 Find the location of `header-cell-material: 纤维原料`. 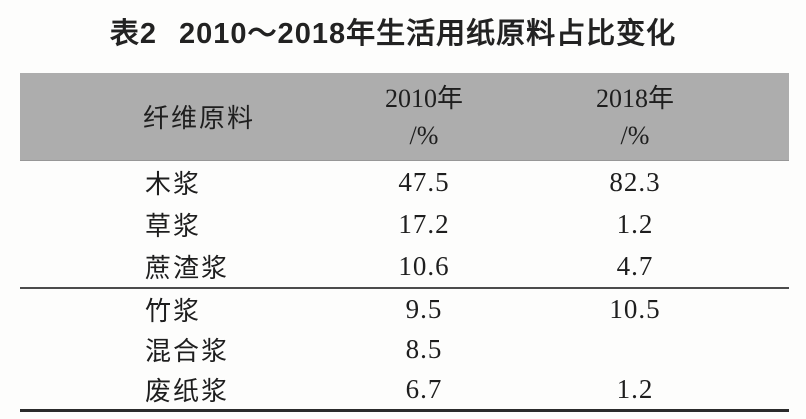

header-cell-material: 纤维原料 is located at coordinates (199, 118).